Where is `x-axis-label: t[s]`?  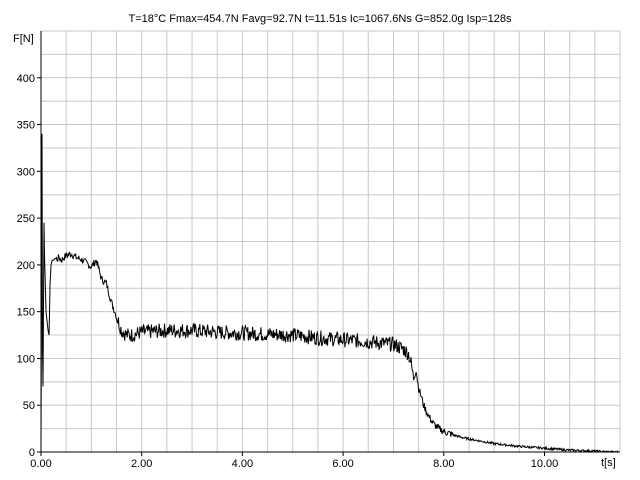 x-axis-label: t[s] is located at coordinates (608, 463).